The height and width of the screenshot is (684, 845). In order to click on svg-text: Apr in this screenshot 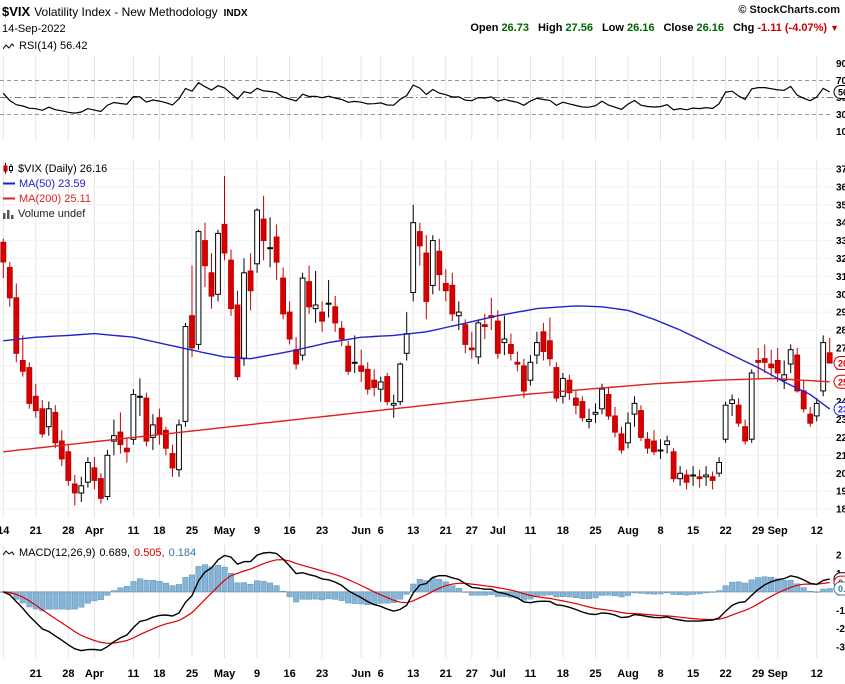, I will do `click(95, 674)`.